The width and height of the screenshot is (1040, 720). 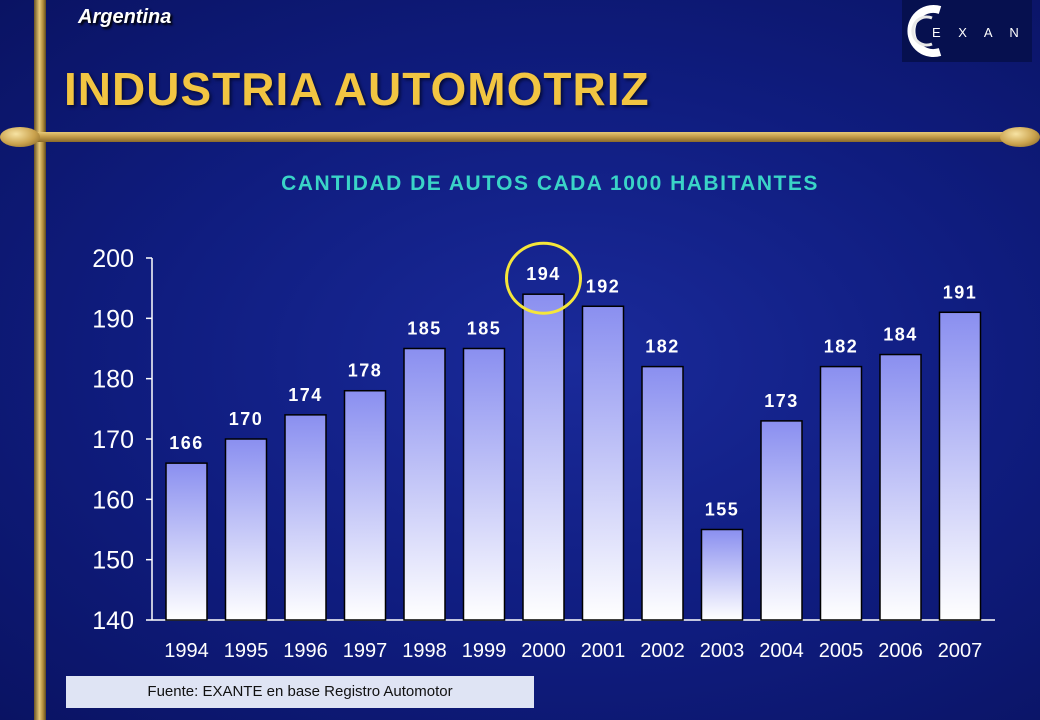 What do you see at coordinates (246, 651) in the screenshot?
I see `x-tick-label: 1995` at bounding box center [246, 651].